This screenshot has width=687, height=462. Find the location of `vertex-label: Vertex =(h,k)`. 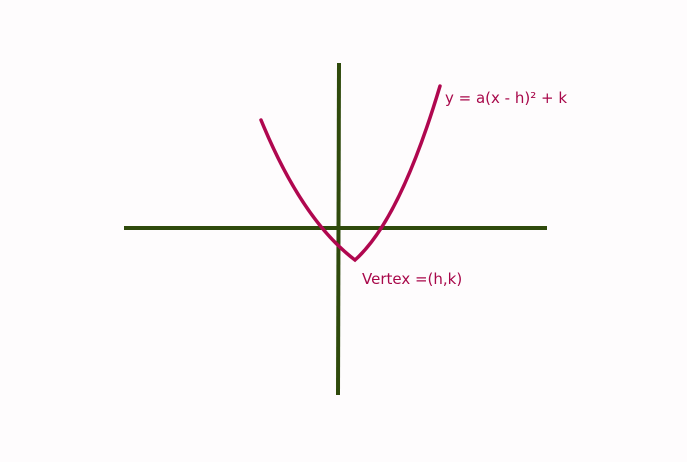

vertex-label: Vertex =(h,k) is located at coordinates (412, 279).